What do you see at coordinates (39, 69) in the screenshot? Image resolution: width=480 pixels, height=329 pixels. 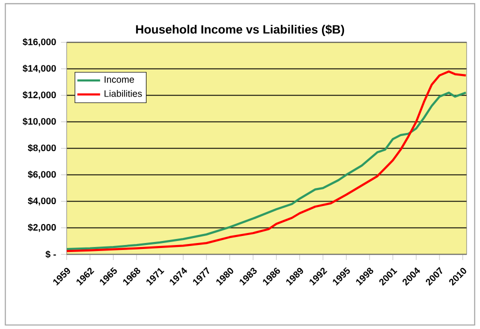 I see `y-tick-label: $14,000` at bounding box center [39, 69].